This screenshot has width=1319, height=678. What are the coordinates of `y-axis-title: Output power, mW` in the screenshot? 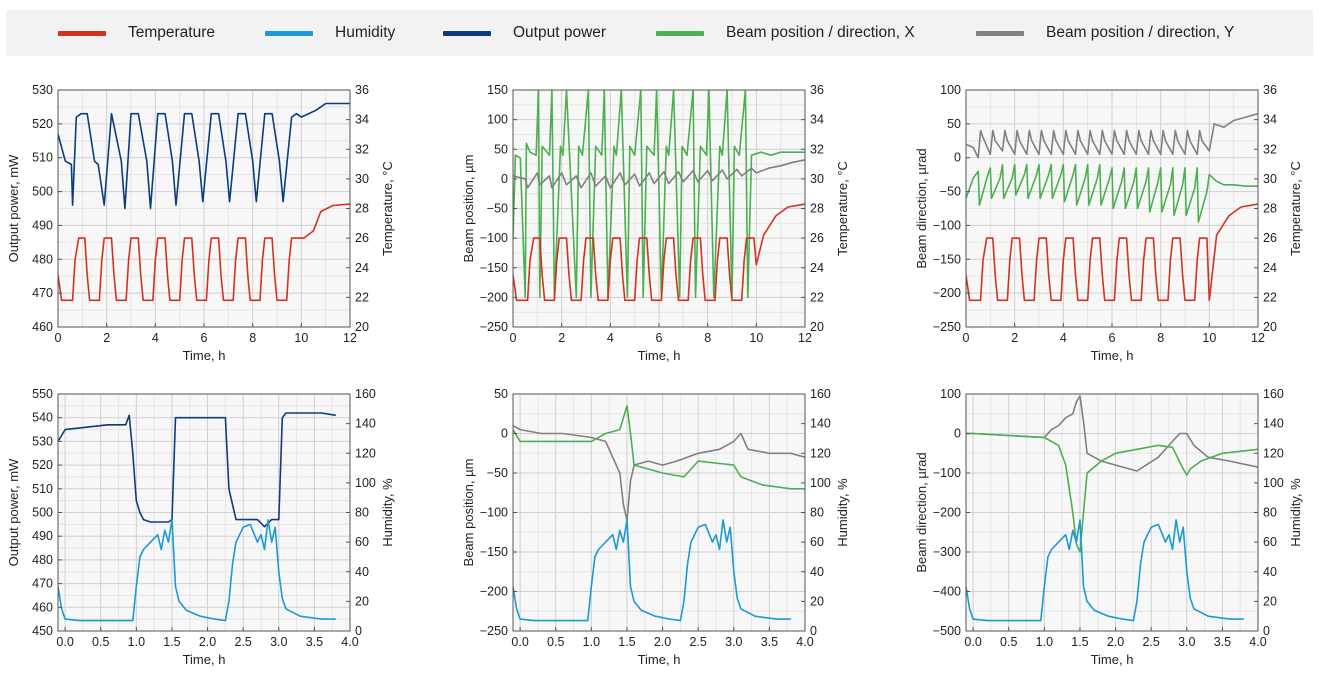 It's located at (13, 208).